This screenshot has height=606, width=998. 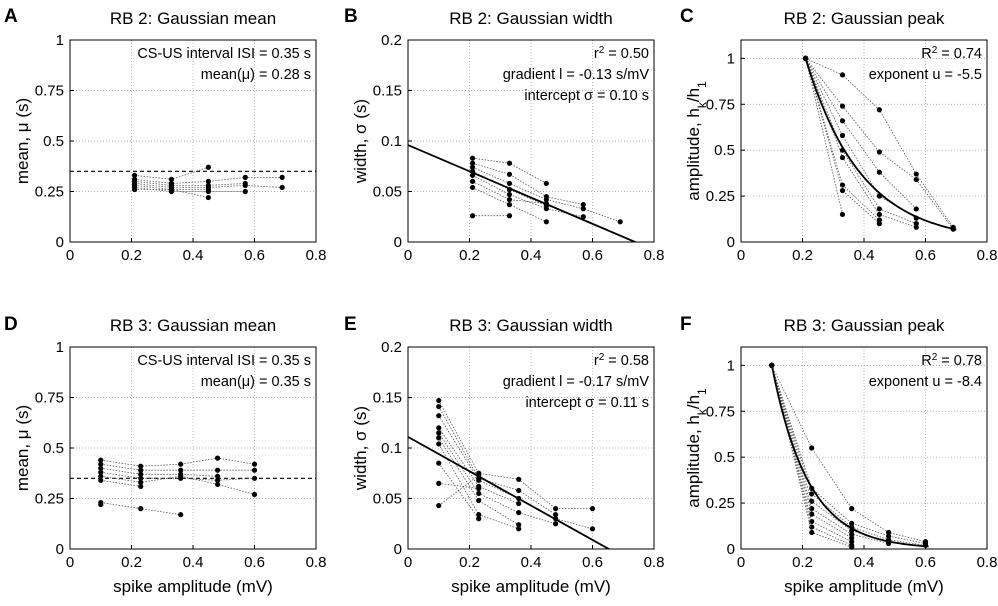 I want to click on annotation: gradient l = -0.17 s/mV, so click(x=576, y=382).